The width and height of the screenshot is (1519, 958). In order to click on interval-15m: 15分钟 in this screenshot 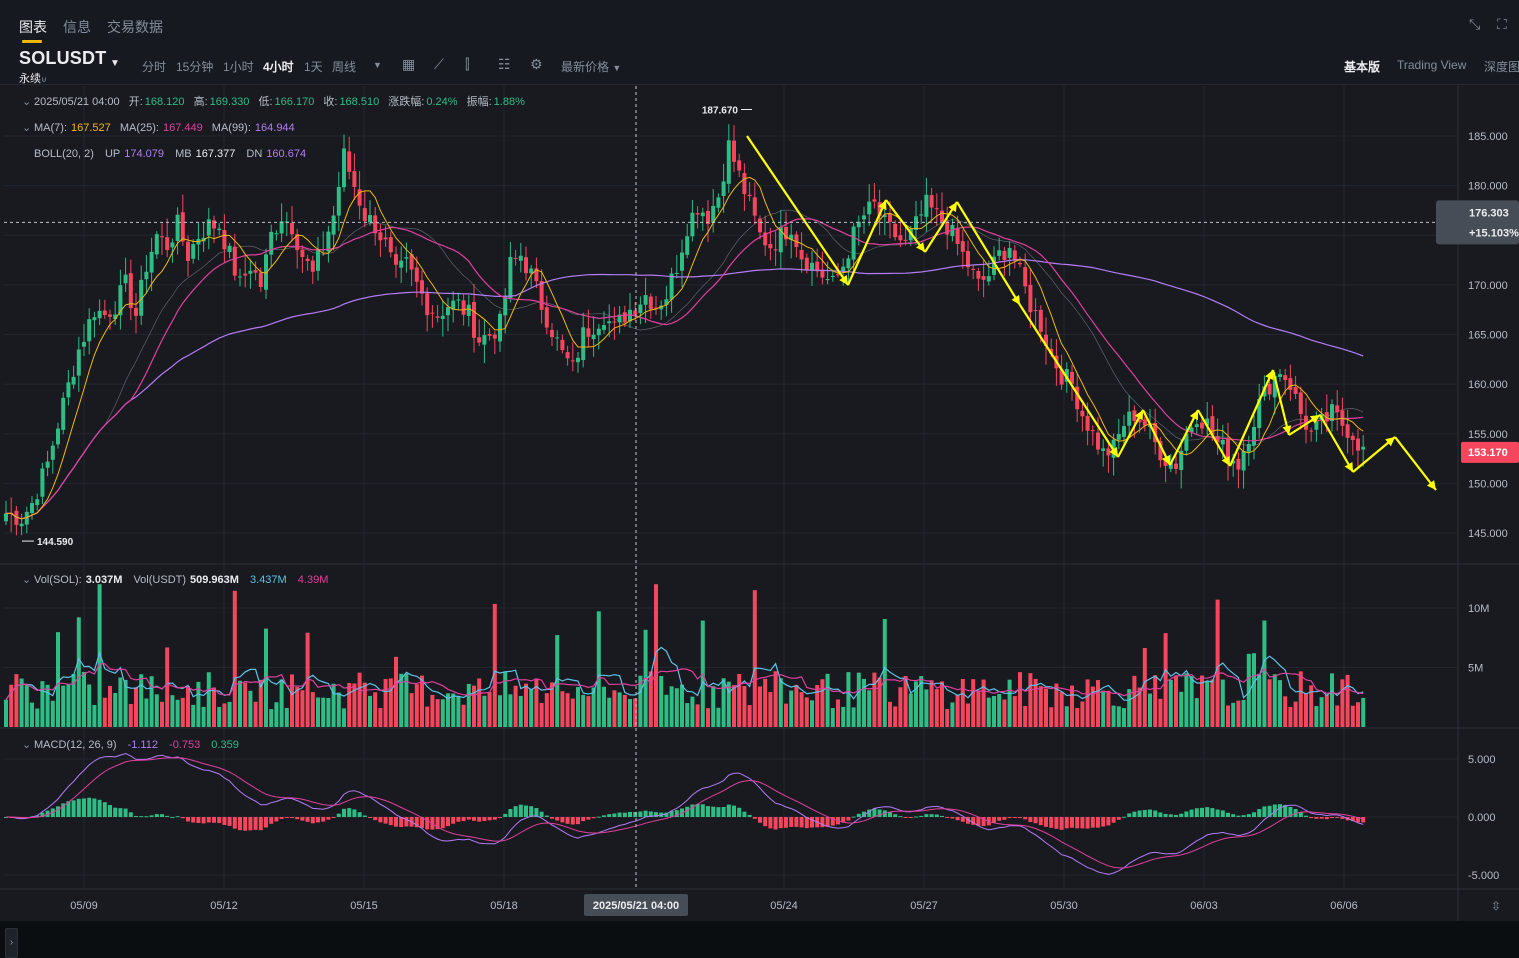, I will do `click(195, 67)`.